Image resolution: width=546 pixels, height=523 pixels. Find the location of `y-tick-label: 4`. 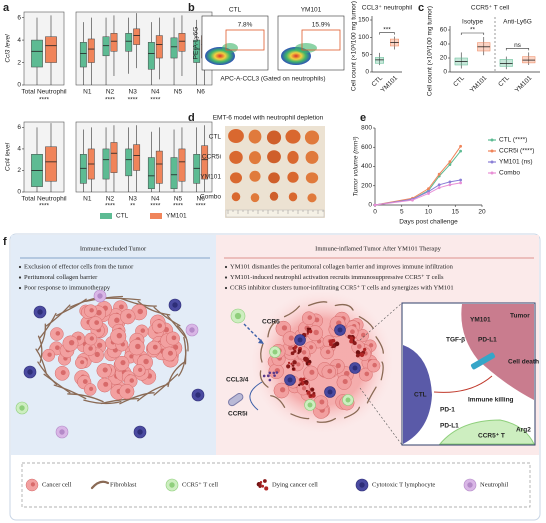

y-tick-label: 4 is located at coordinates (19, 40).